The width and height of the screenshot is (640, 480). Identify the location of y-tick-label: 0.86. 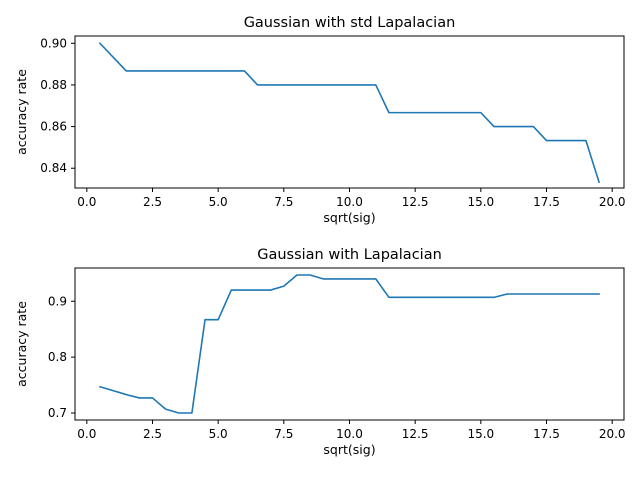
(53, 127).